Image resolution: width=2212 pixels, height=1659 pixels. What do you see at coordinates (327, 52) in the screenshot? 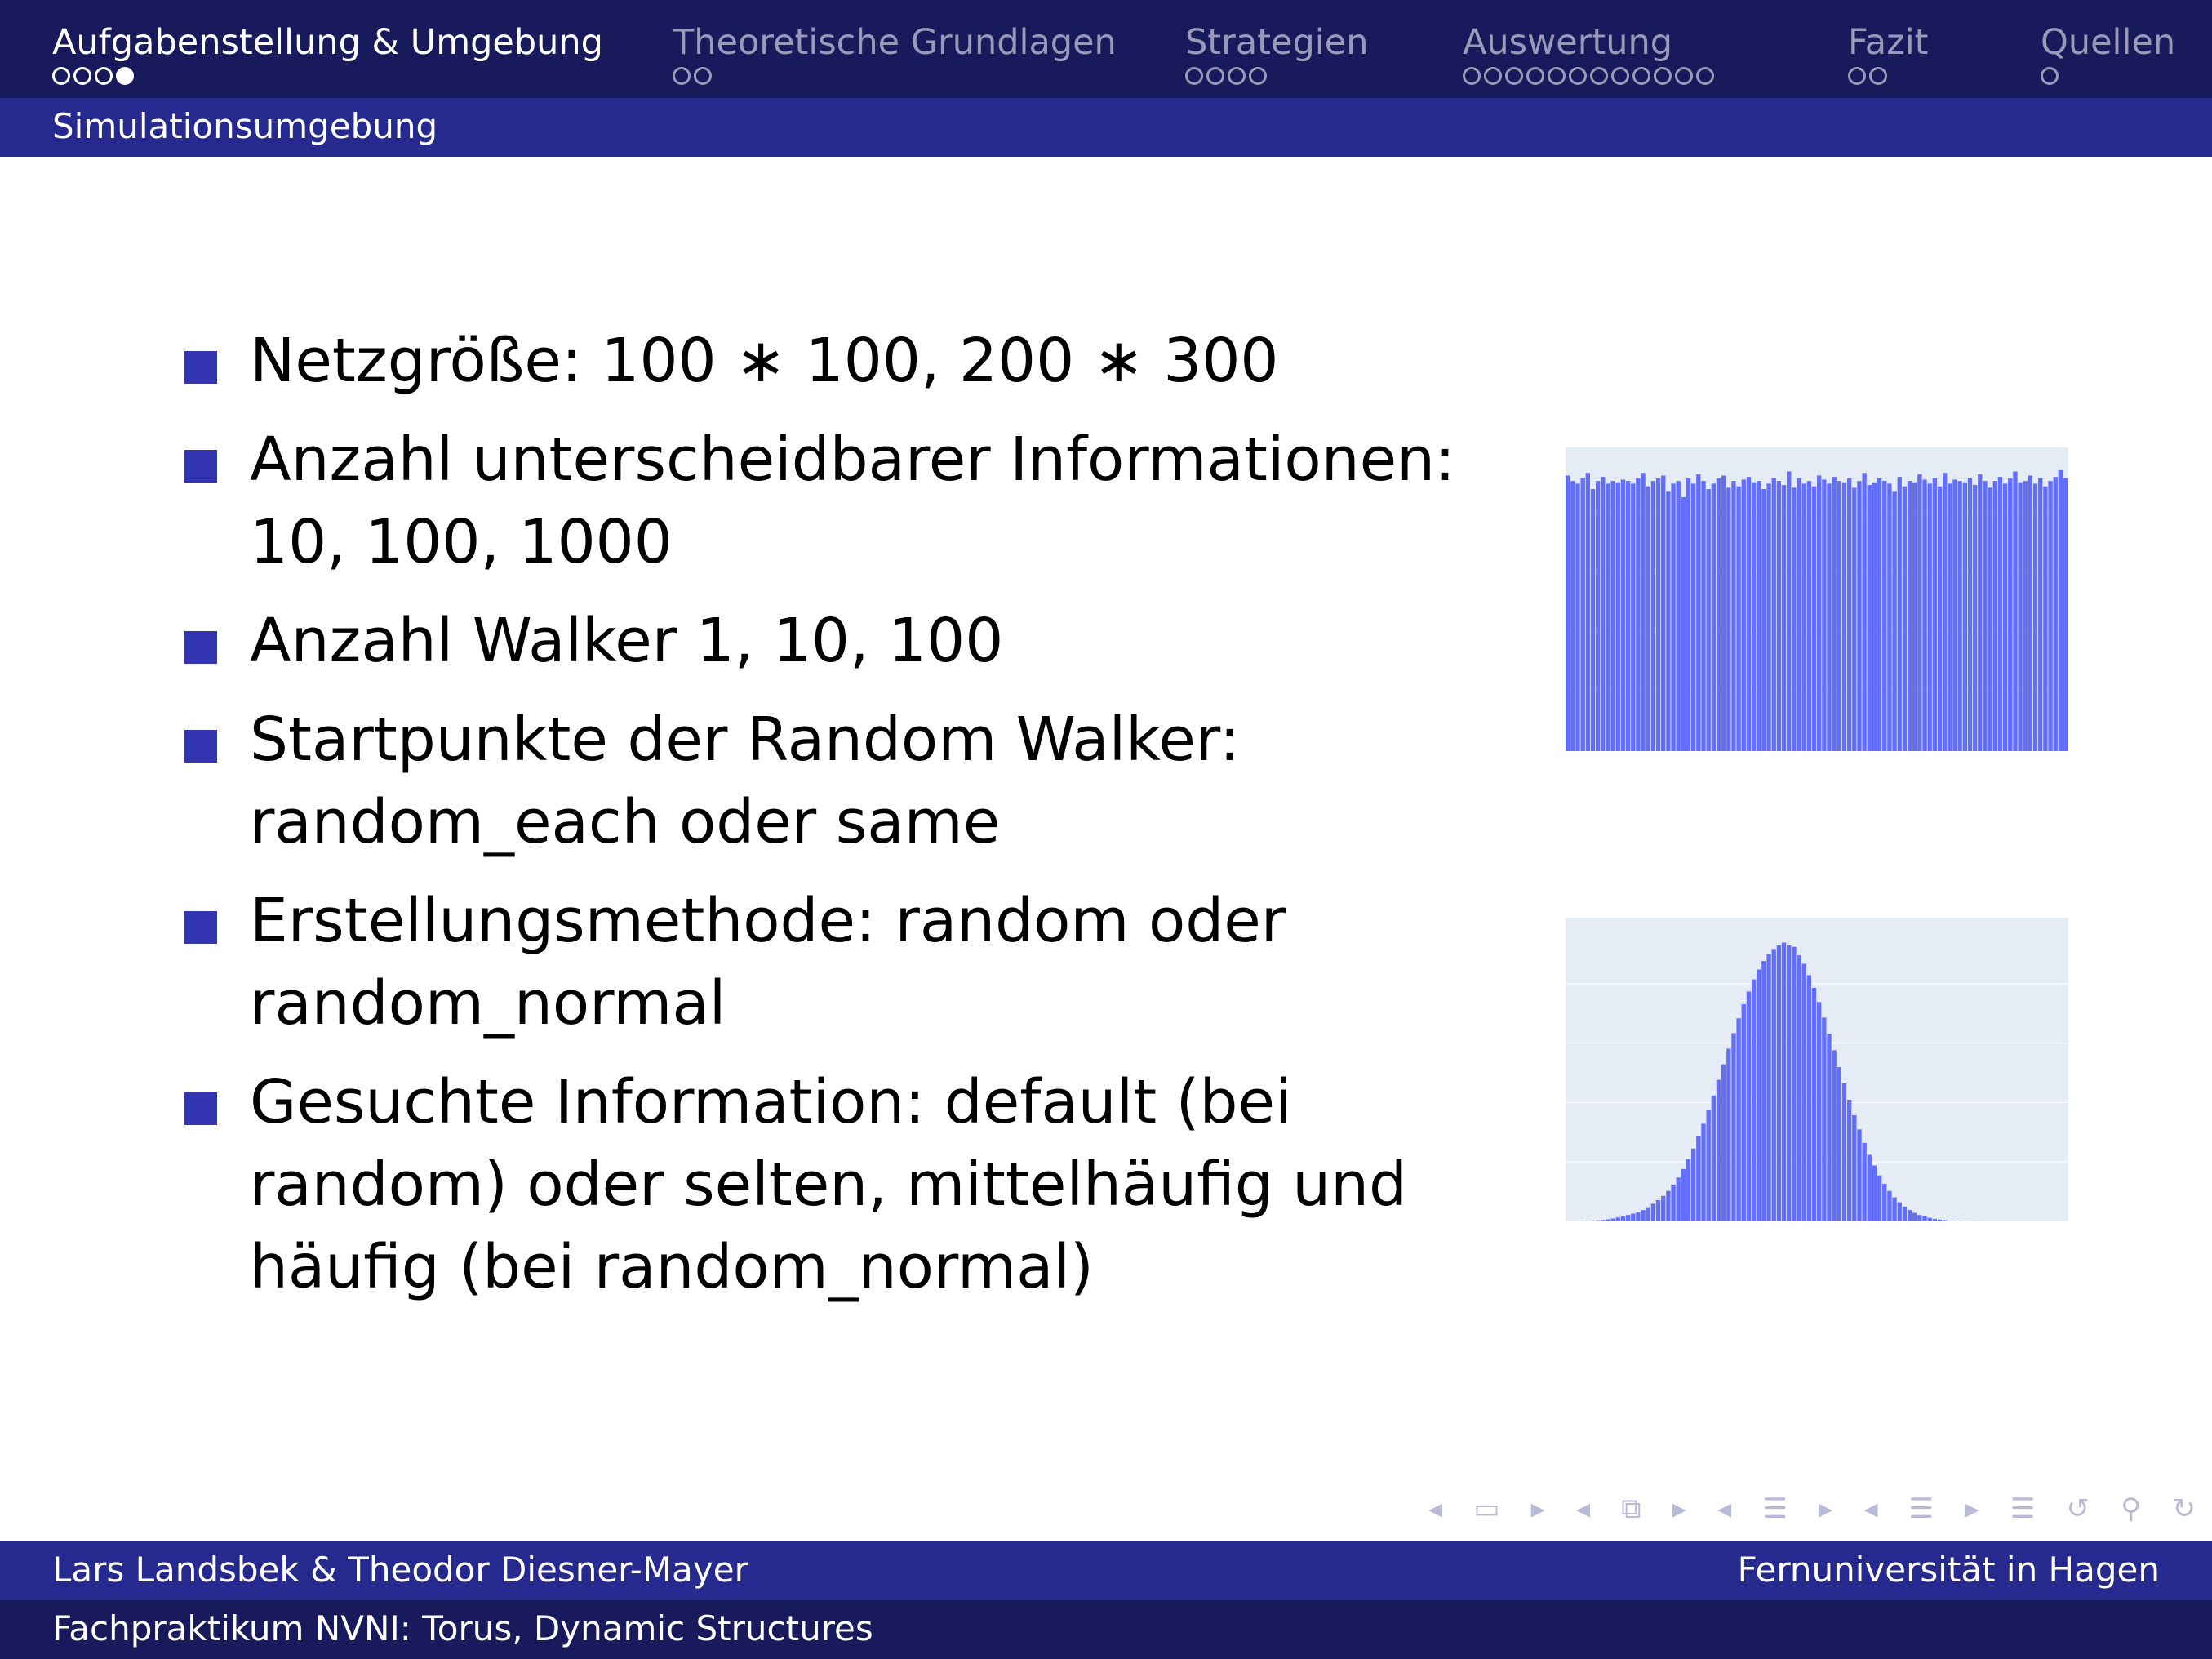
I see `nav-section-aufgabenstellung: Aufgabenstellung & Umgebung` at bounding box center [327, 52].